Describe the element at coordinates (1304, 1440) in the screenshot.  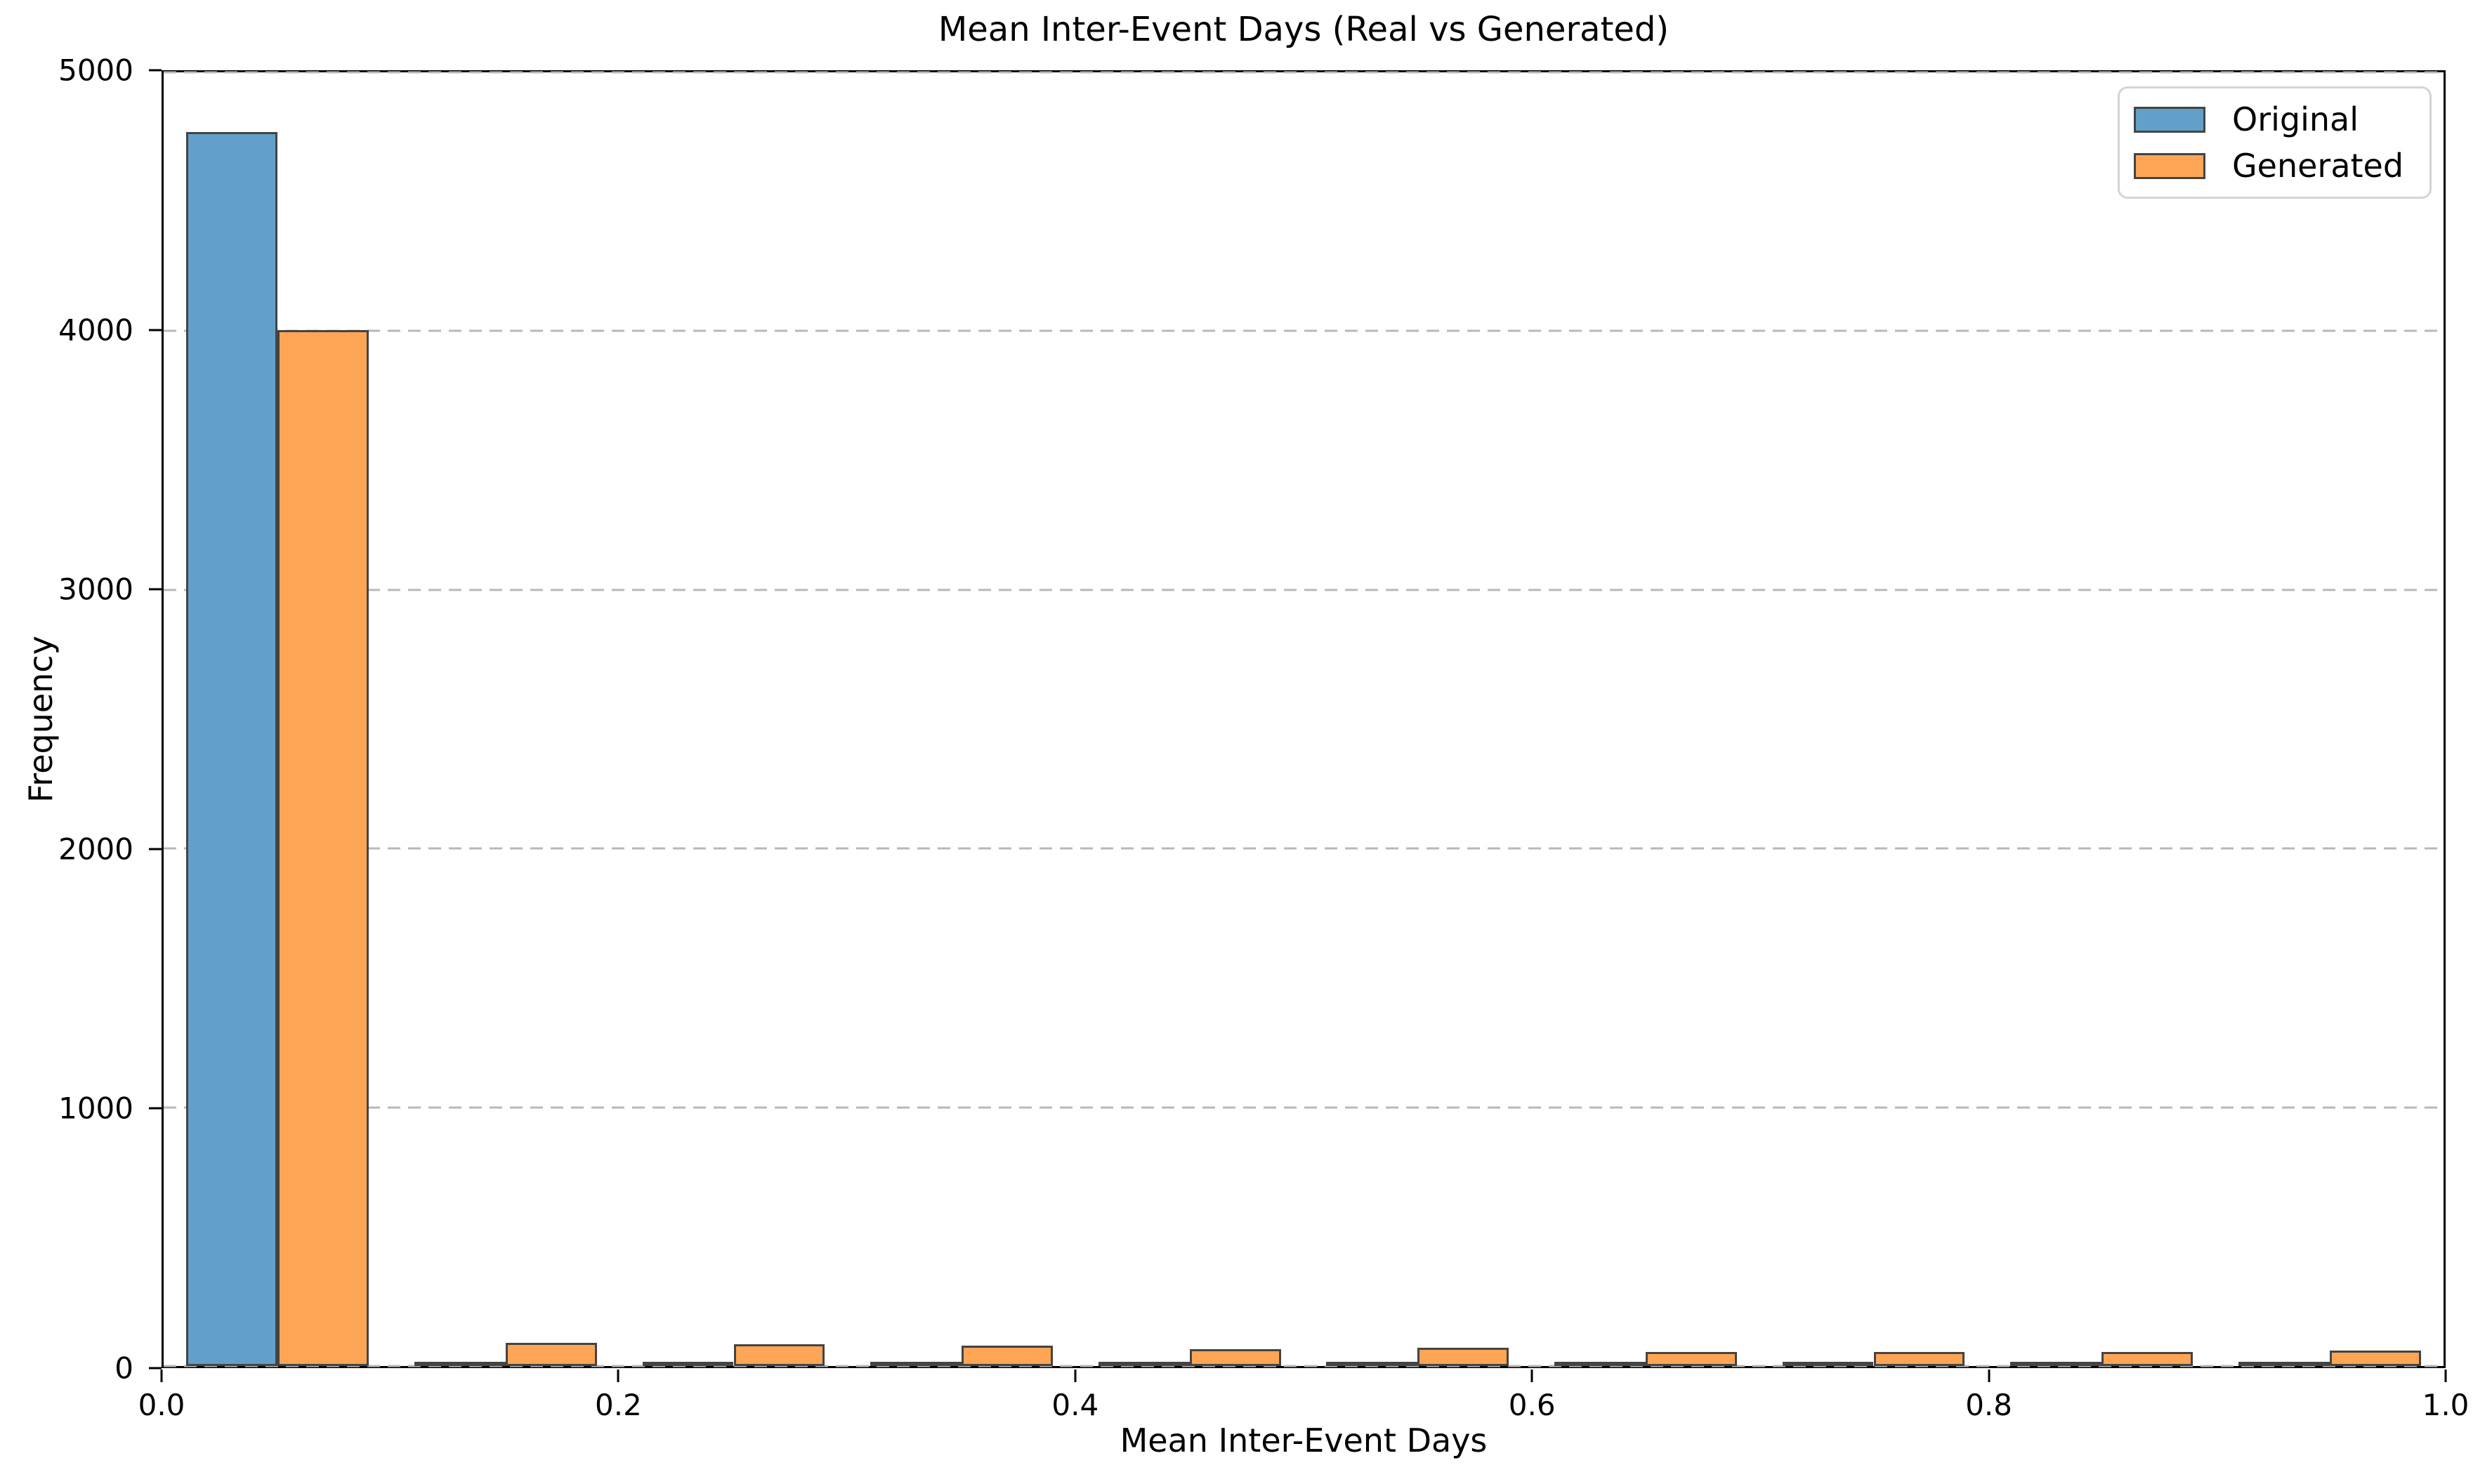
I see `x-axis-label: Mean Inter-Event Days` at that location.